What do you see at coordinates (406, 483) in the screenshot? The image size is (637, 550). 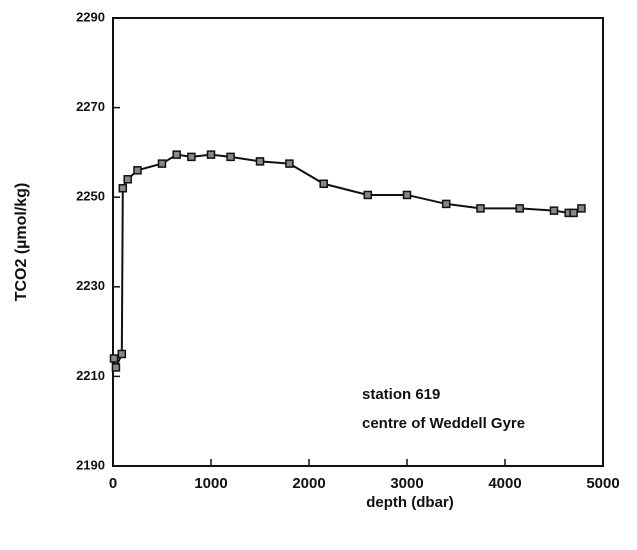 I see `x-tick-label: 3000` at bounding box center [406, 483].